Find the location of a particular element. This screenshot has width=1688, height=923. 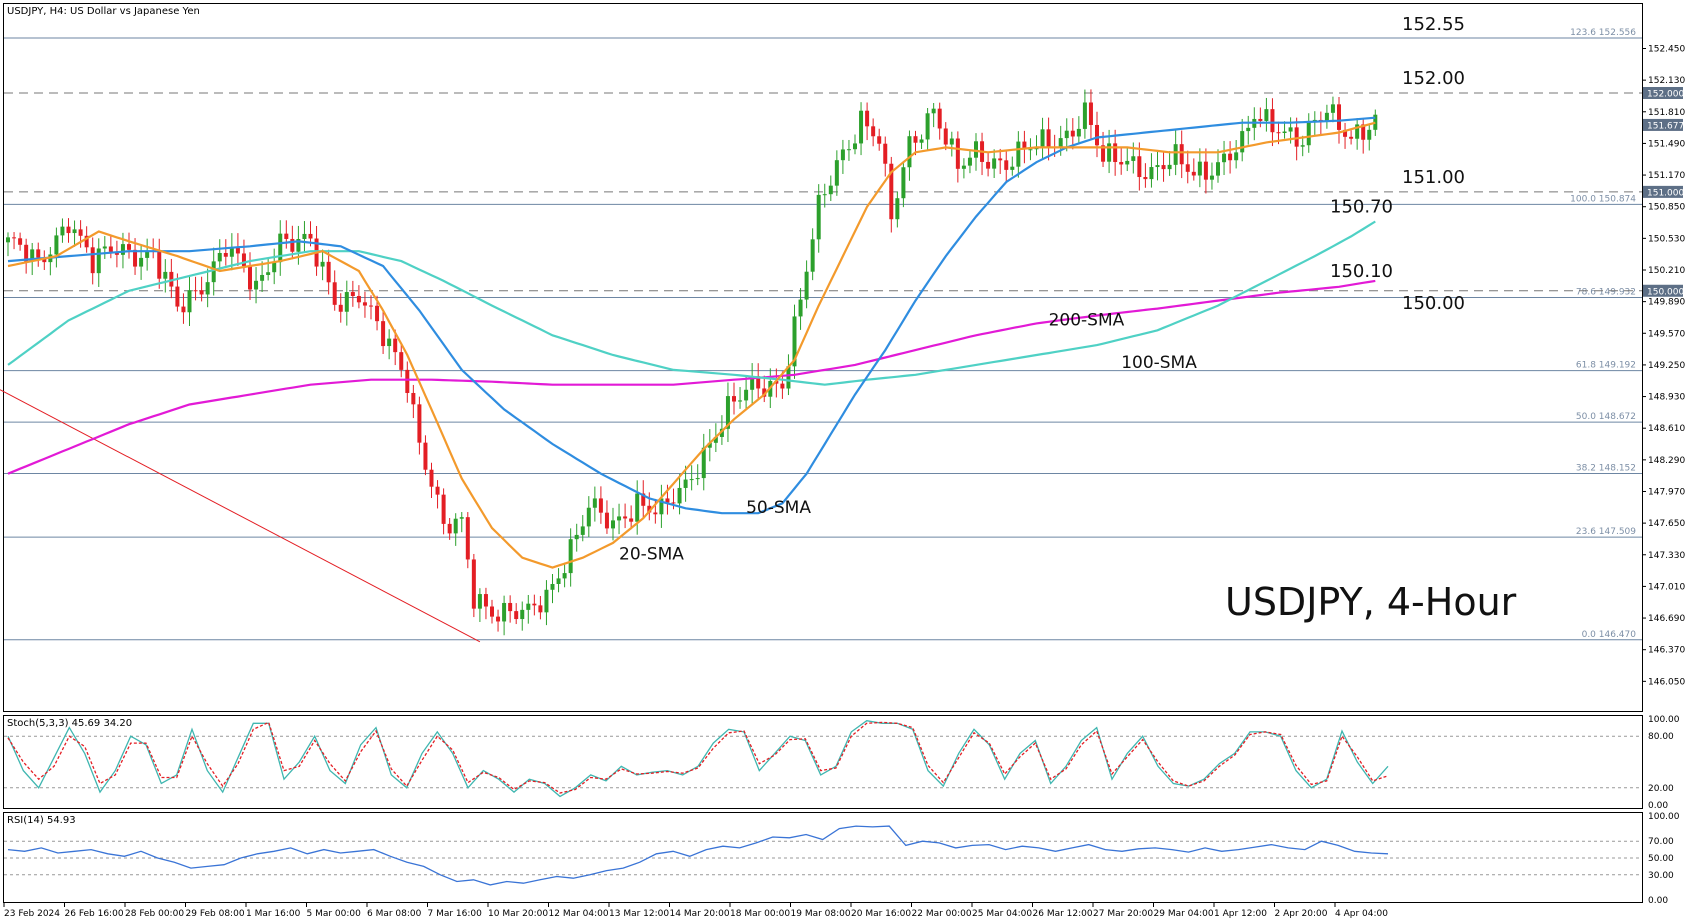

stoch-tick-label: 0.00 is located at coordinates (1658, 806).